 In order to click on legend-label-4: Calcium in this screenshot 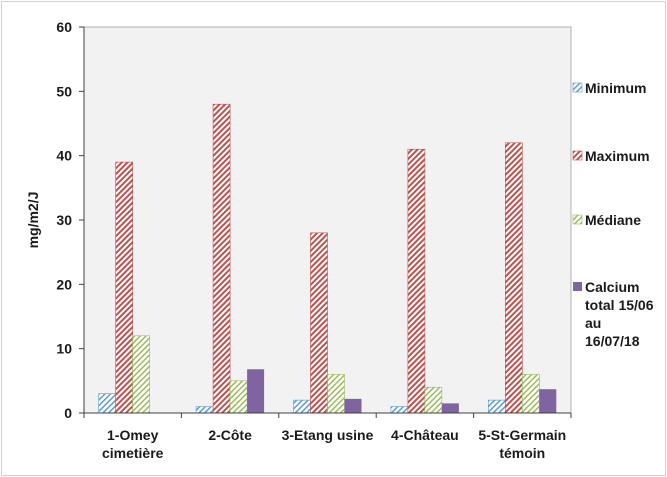, I will do `click(612, 287)`.